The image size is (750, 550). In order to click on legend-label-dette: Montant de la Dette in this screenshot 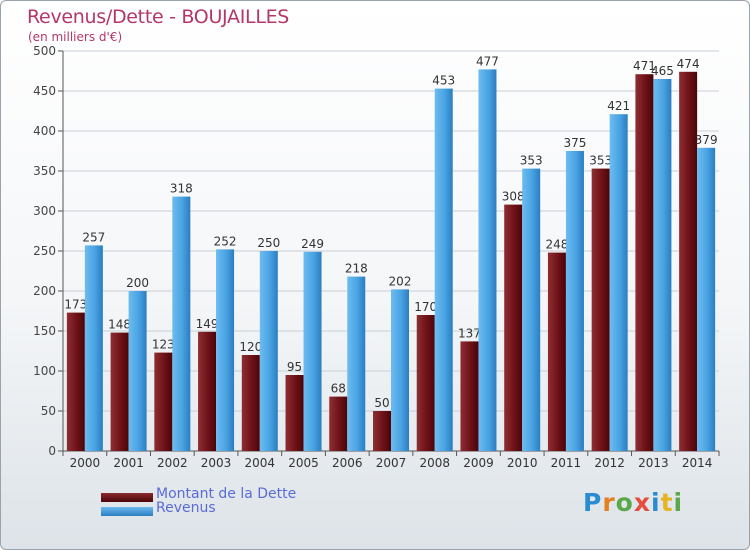, I will do `click(226, 494)`.